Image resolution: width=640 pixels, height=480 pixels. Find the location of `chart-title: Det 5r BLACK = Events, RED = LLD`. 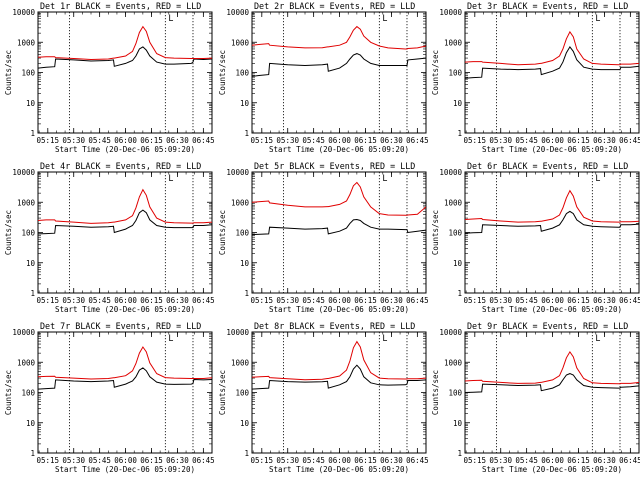

chart-title: Det 5r BLACK = Events, RED = LLD is located at coordinates (334, 166).